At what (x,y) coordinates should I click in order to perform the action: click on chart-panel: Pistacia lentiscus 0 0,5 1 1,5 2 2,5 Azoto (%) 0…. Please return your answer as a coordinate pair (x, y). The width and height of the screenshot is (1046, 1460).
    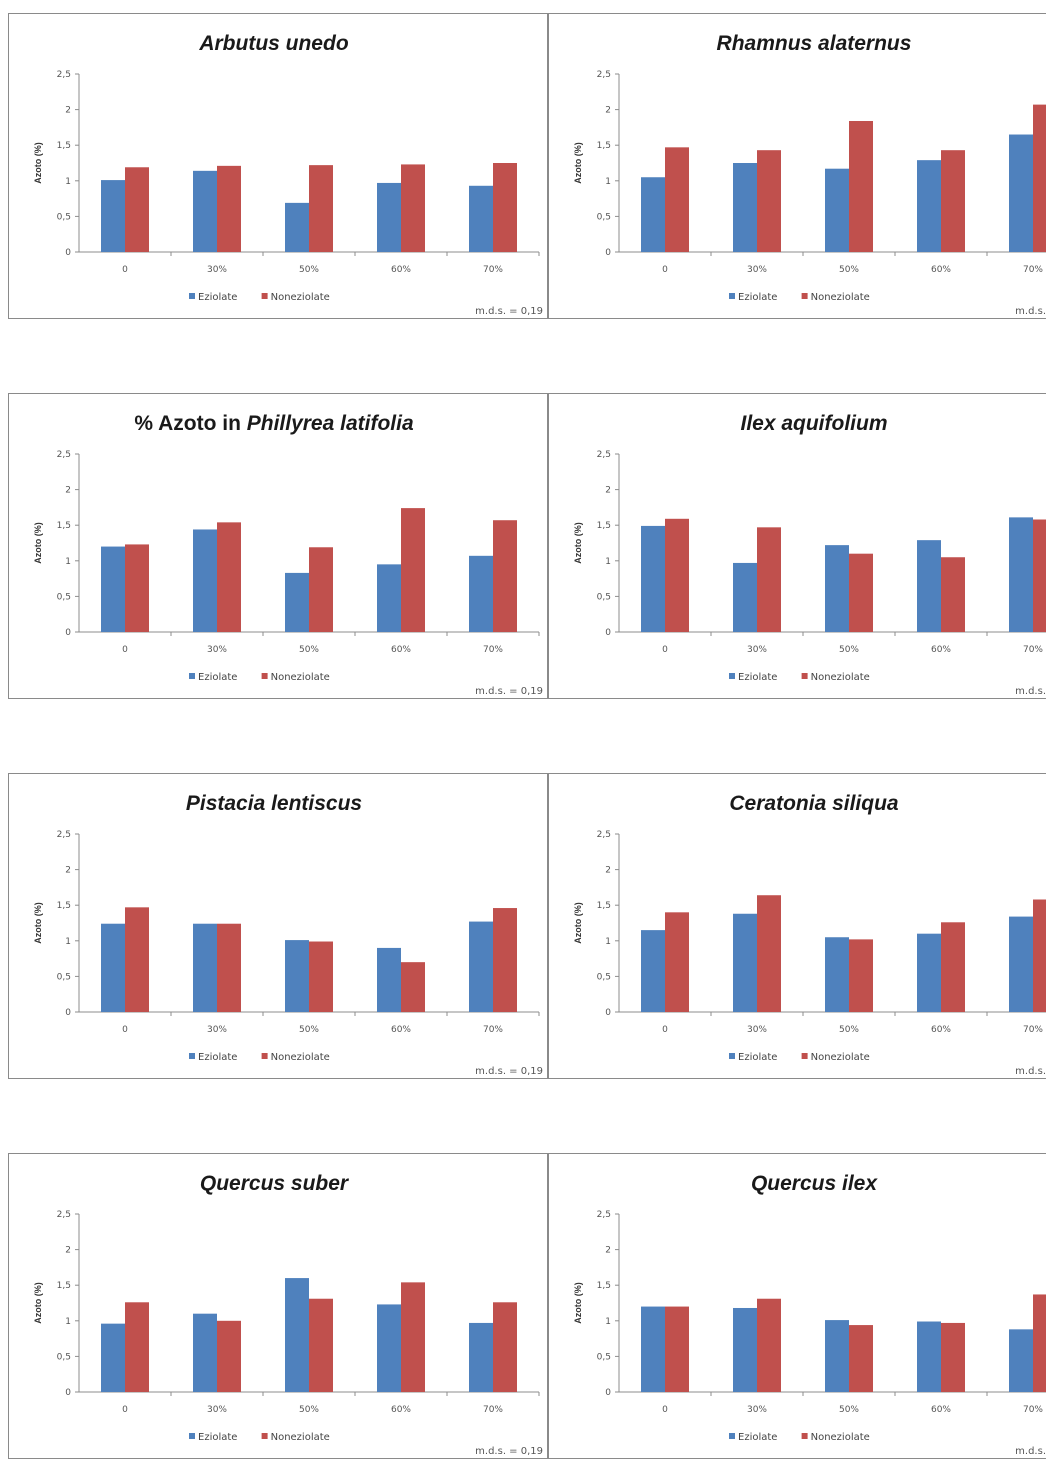
    Looking at the image, I should click on (278, 926).